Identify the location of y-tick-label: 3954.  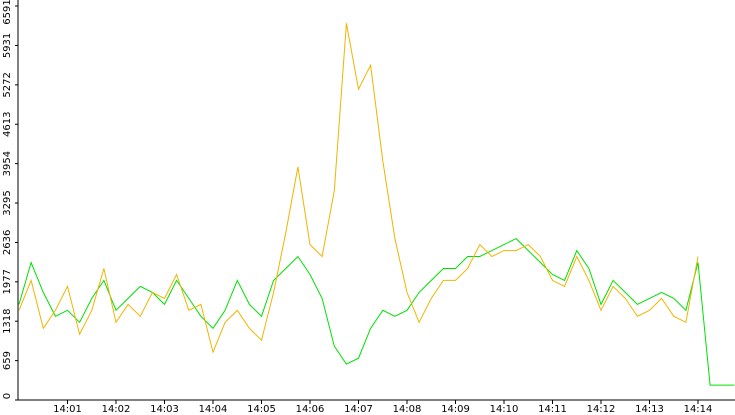
(7, 163).